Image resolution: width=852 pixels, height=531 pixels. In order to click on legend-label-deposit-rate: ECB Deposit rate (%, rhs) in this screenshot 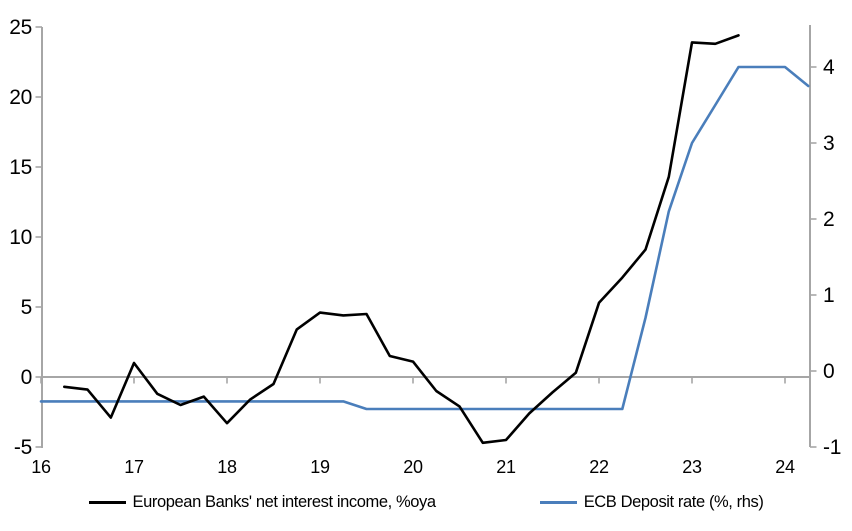, I will do `click(673, 501)`.